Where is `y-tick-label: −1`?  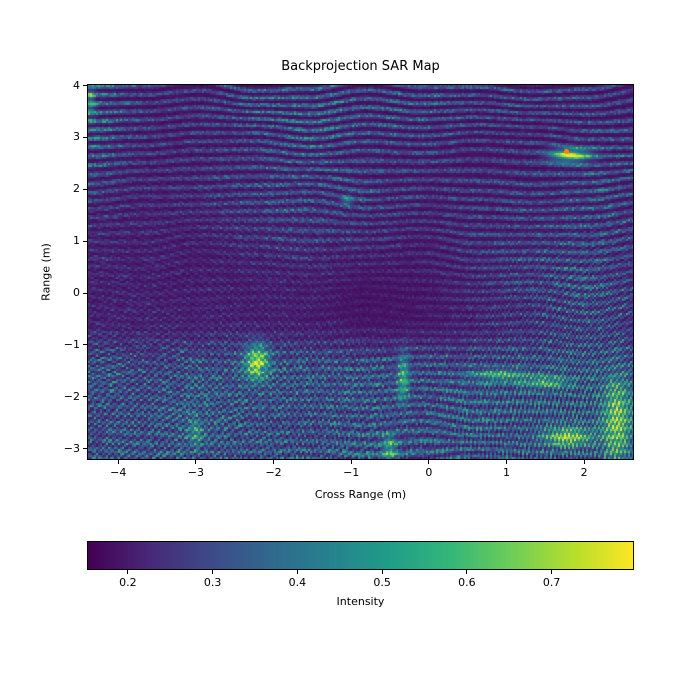 y-tick-label: −1 is located at coordinates (71, 344).